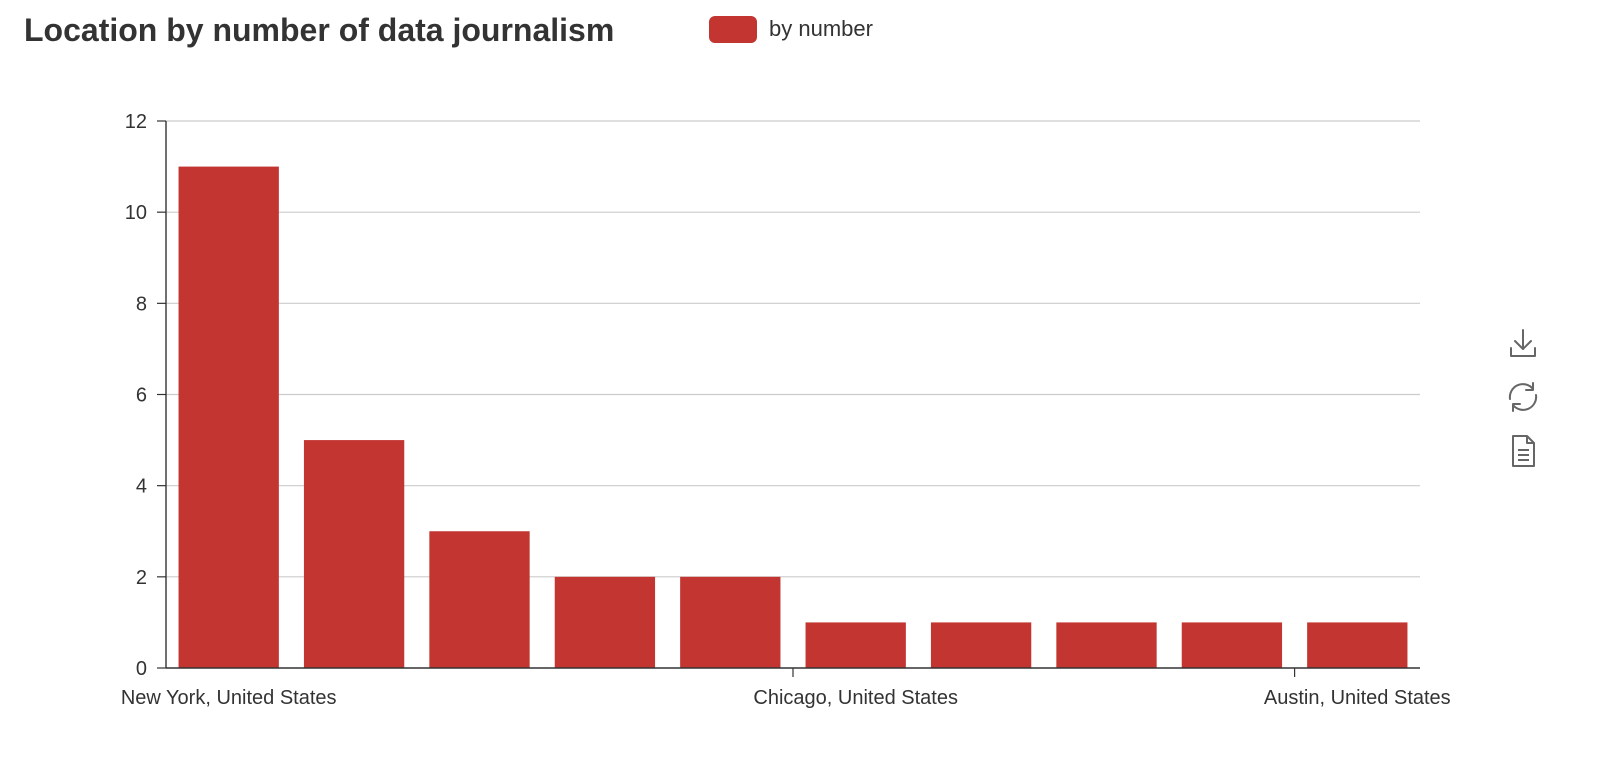 Image resolution: width=1600 pixels, height=764 pixels. I want to click on y-tick-label-8: 8, so click(141, 304).